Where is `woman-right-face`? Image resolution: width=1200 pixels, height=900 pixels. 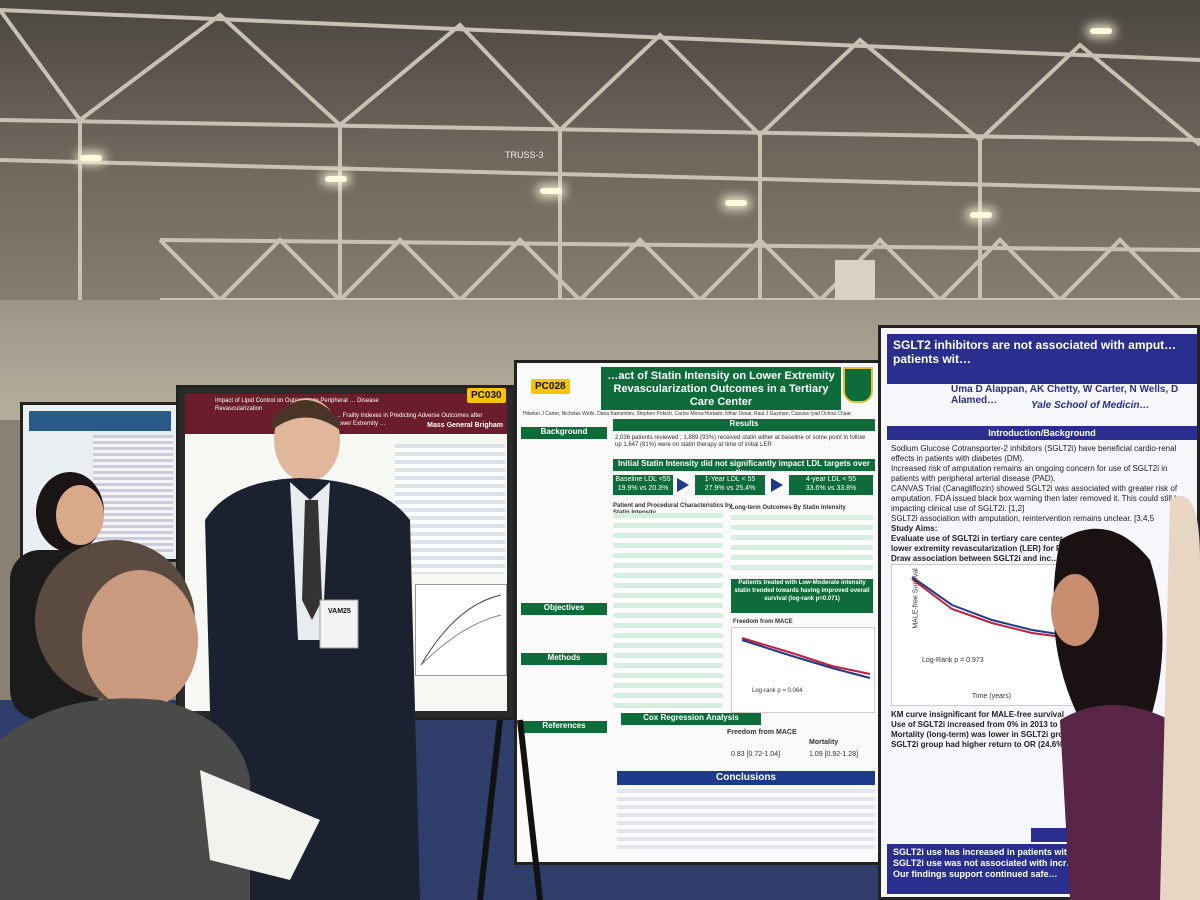 woman-right-face is located at coordinates (1075, 610).